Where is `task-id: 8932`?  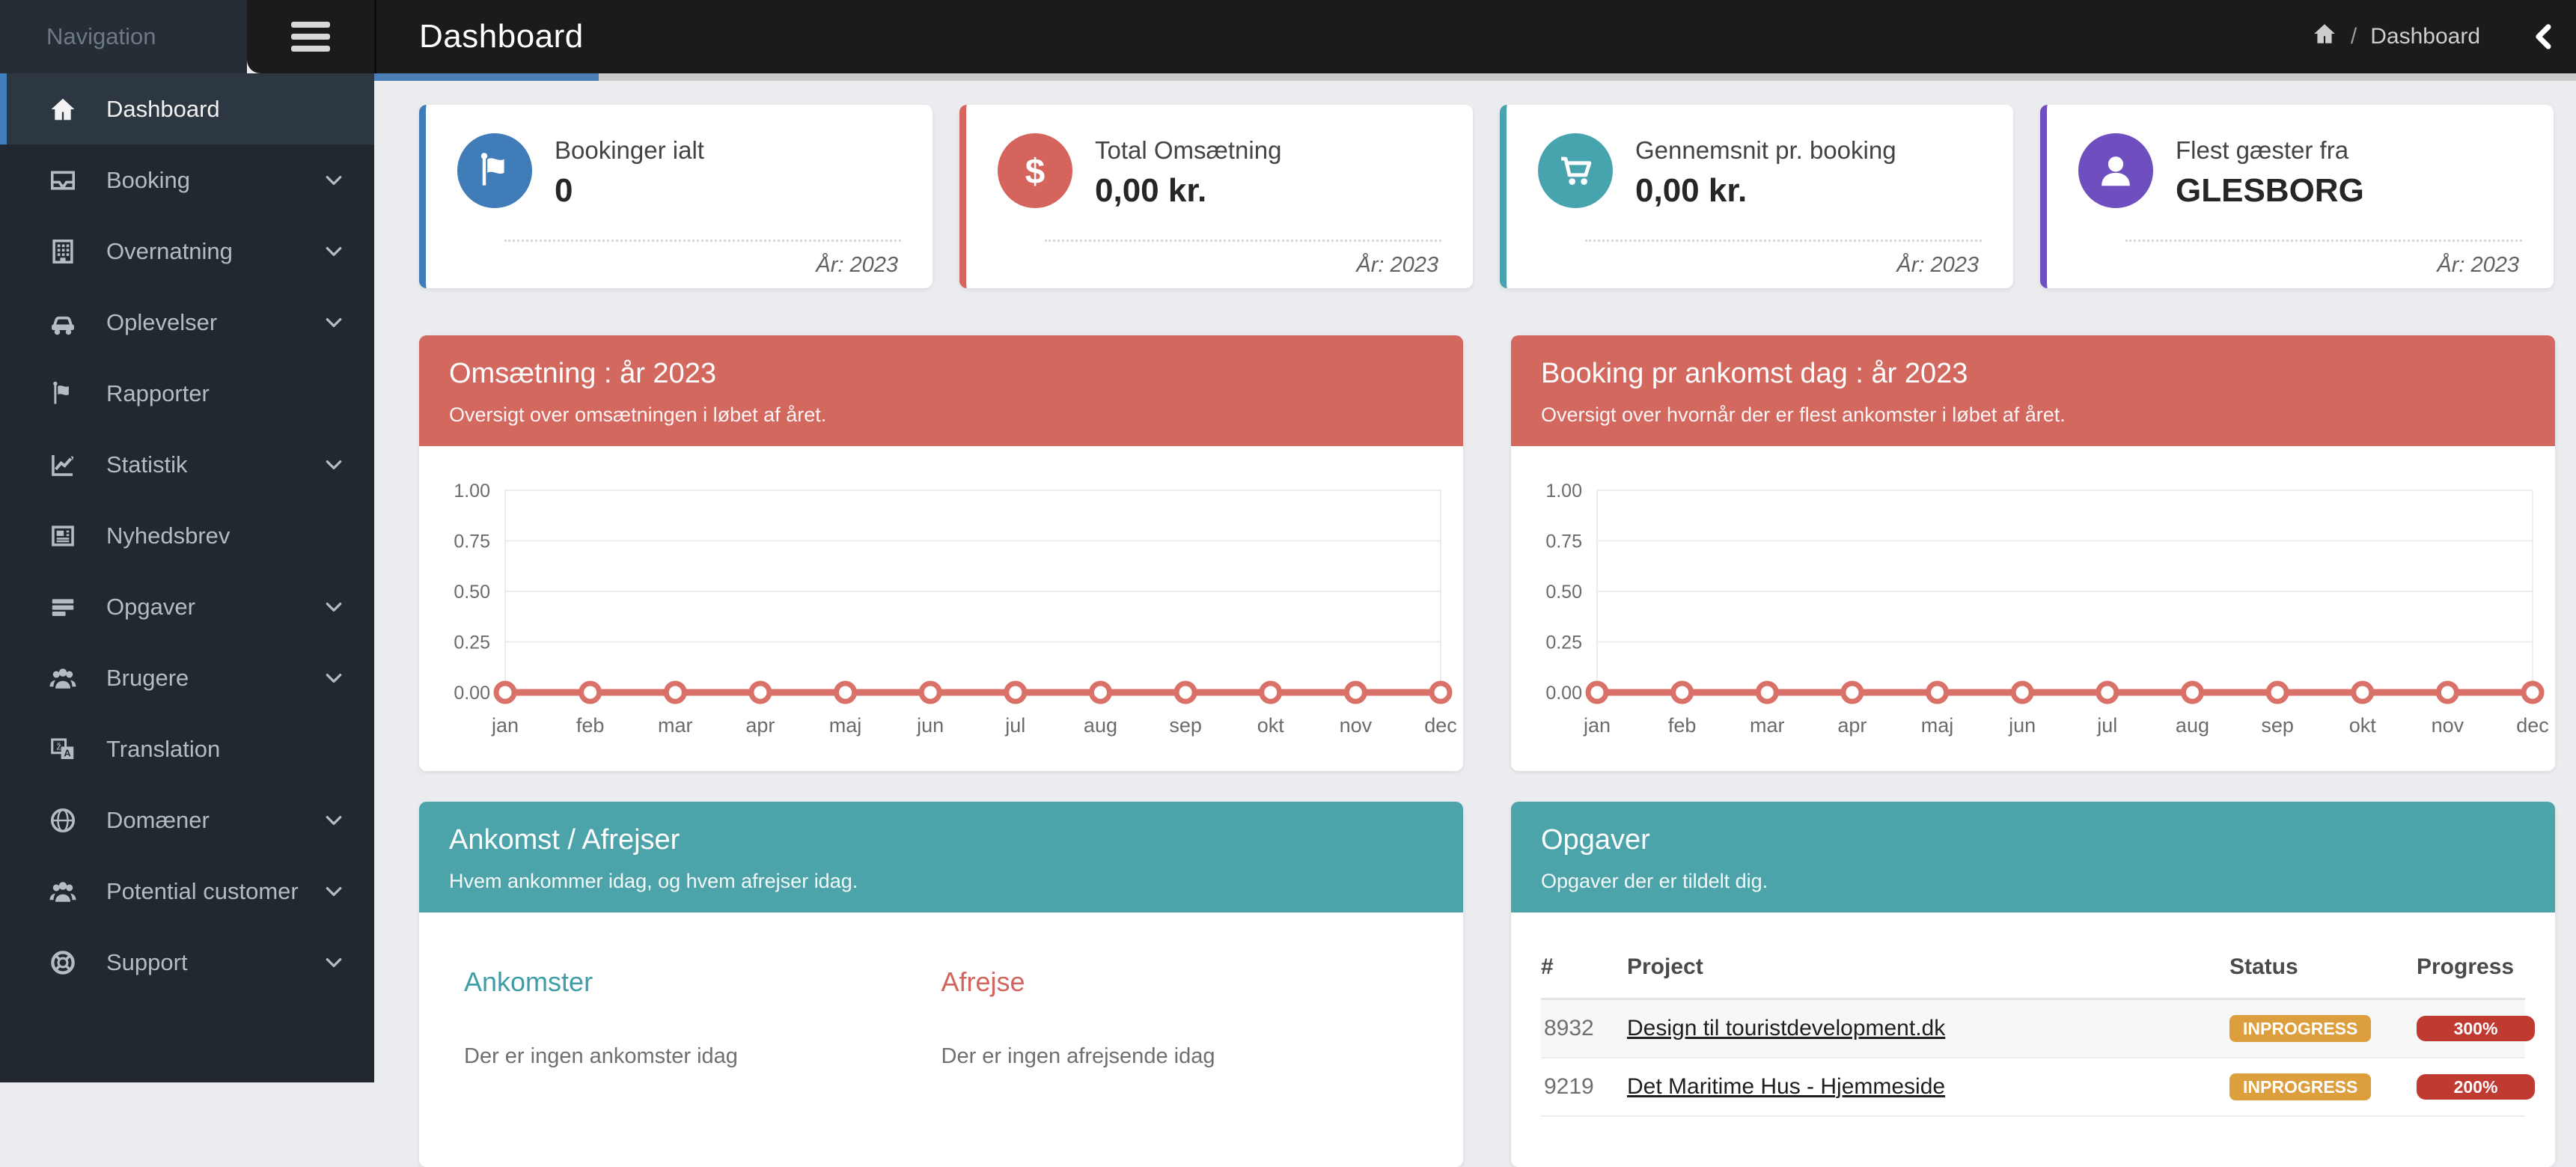 task-id: 8932 is located at coordinates (1584, 1028).